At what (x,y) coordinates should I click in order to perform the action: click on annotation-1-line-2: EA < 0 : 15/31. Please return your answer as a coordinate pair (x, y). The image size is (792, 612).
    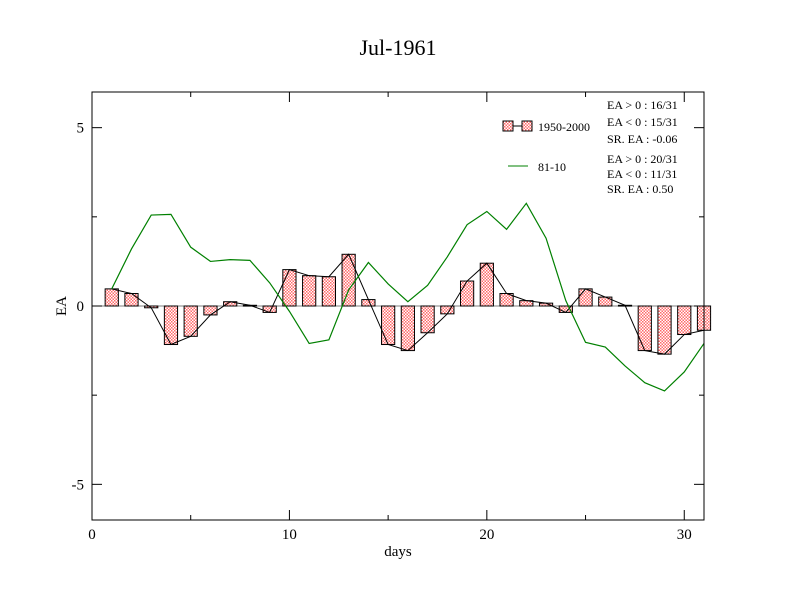
    Looking at the image, I should click on (642, 122).